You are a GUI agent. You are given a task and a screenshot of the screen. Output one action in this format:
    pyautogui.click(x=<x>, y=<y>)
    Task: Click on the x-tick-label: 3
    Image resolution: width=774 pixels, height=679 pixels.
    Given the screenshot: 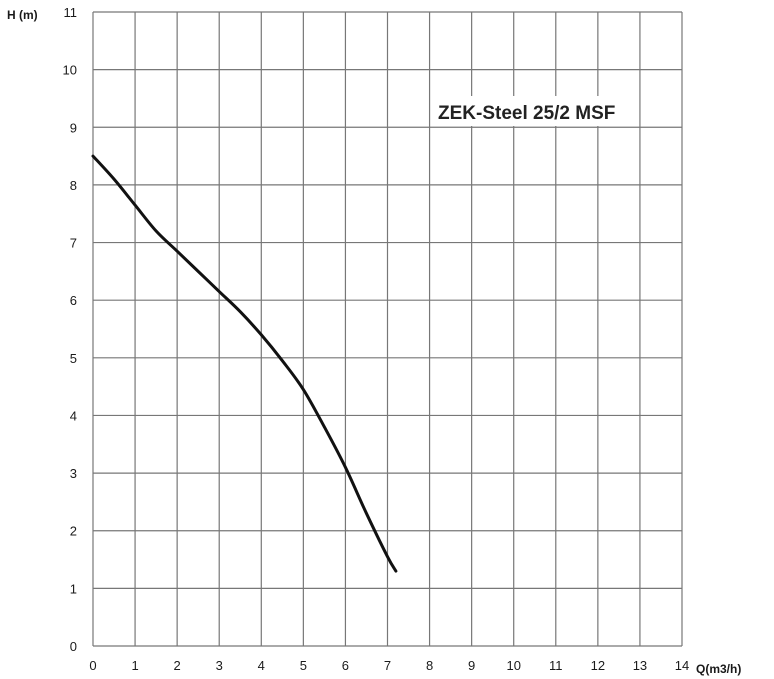 What is the action you would take?
    pyautogui.click(x=219, y=665)
    